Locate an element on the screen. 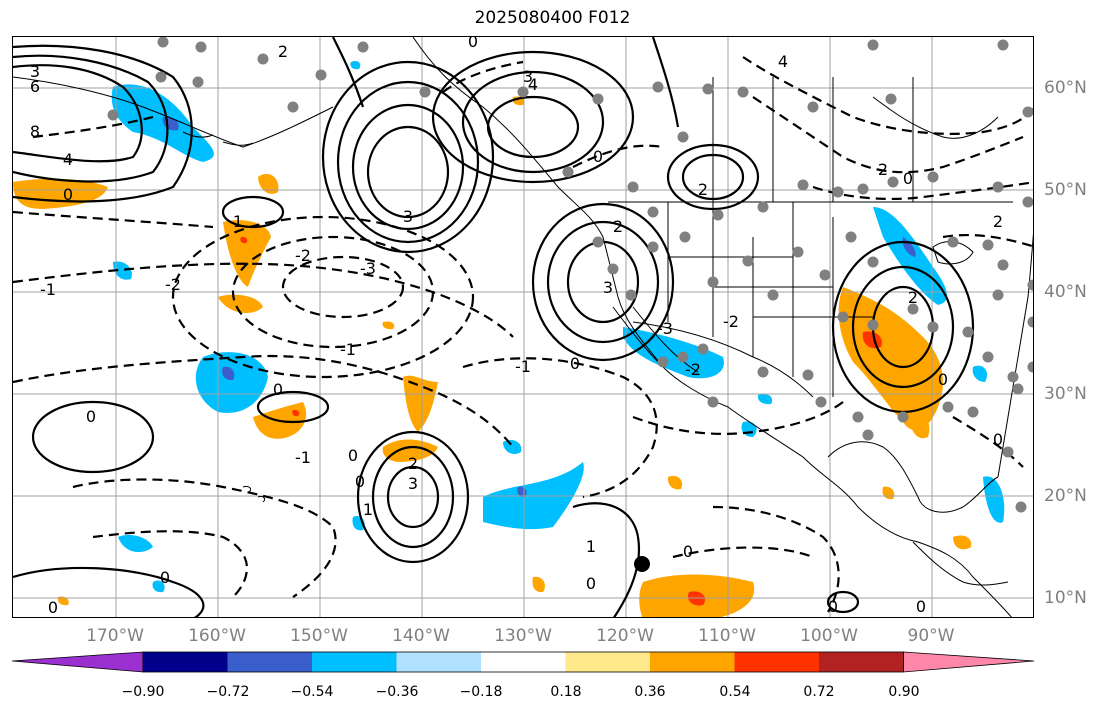 The height and width of the screenshot is (712, 1105). colorbar-tick: −0.18 is located at coordinates (481, 692).